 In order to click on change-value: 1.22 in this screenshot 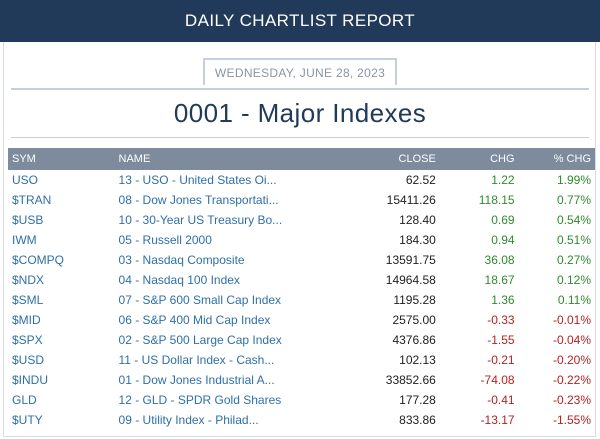, I will do `click(503, 180)`.